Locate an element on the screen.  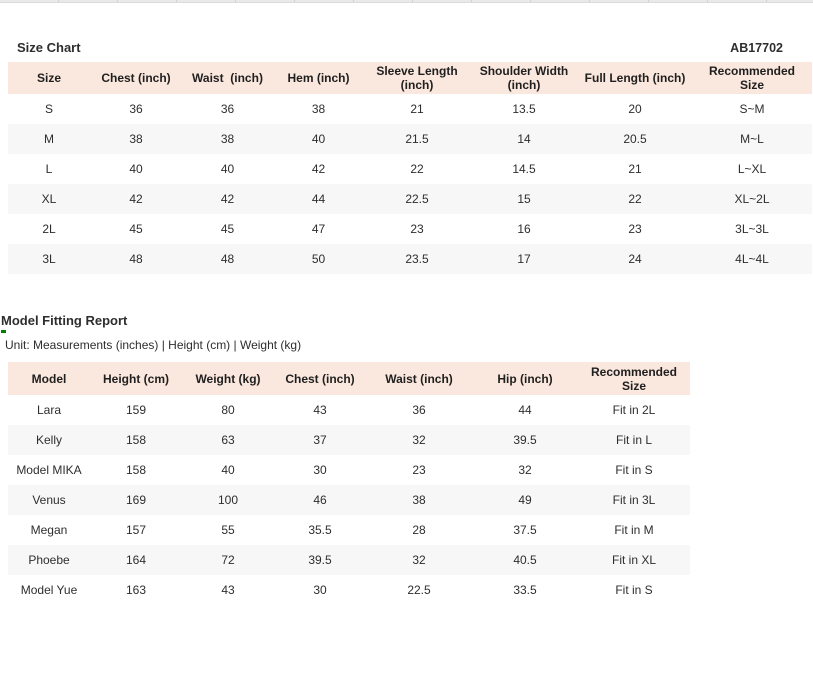
table-cell: 37.5 is located at coordinates (525, 530).